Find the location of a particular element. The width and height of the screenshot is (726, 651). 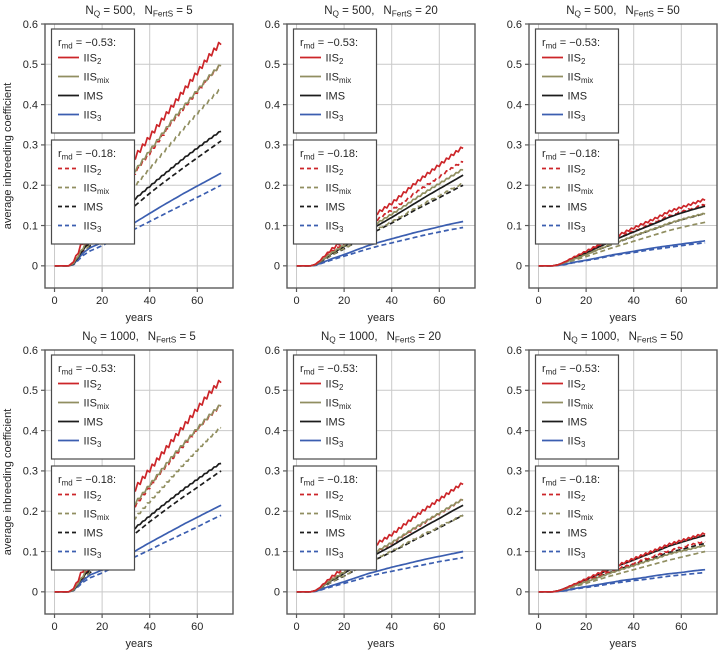

plot-title: NQ​ = 1000, NFertS​ = 5 is located at coordinates (139, 338).